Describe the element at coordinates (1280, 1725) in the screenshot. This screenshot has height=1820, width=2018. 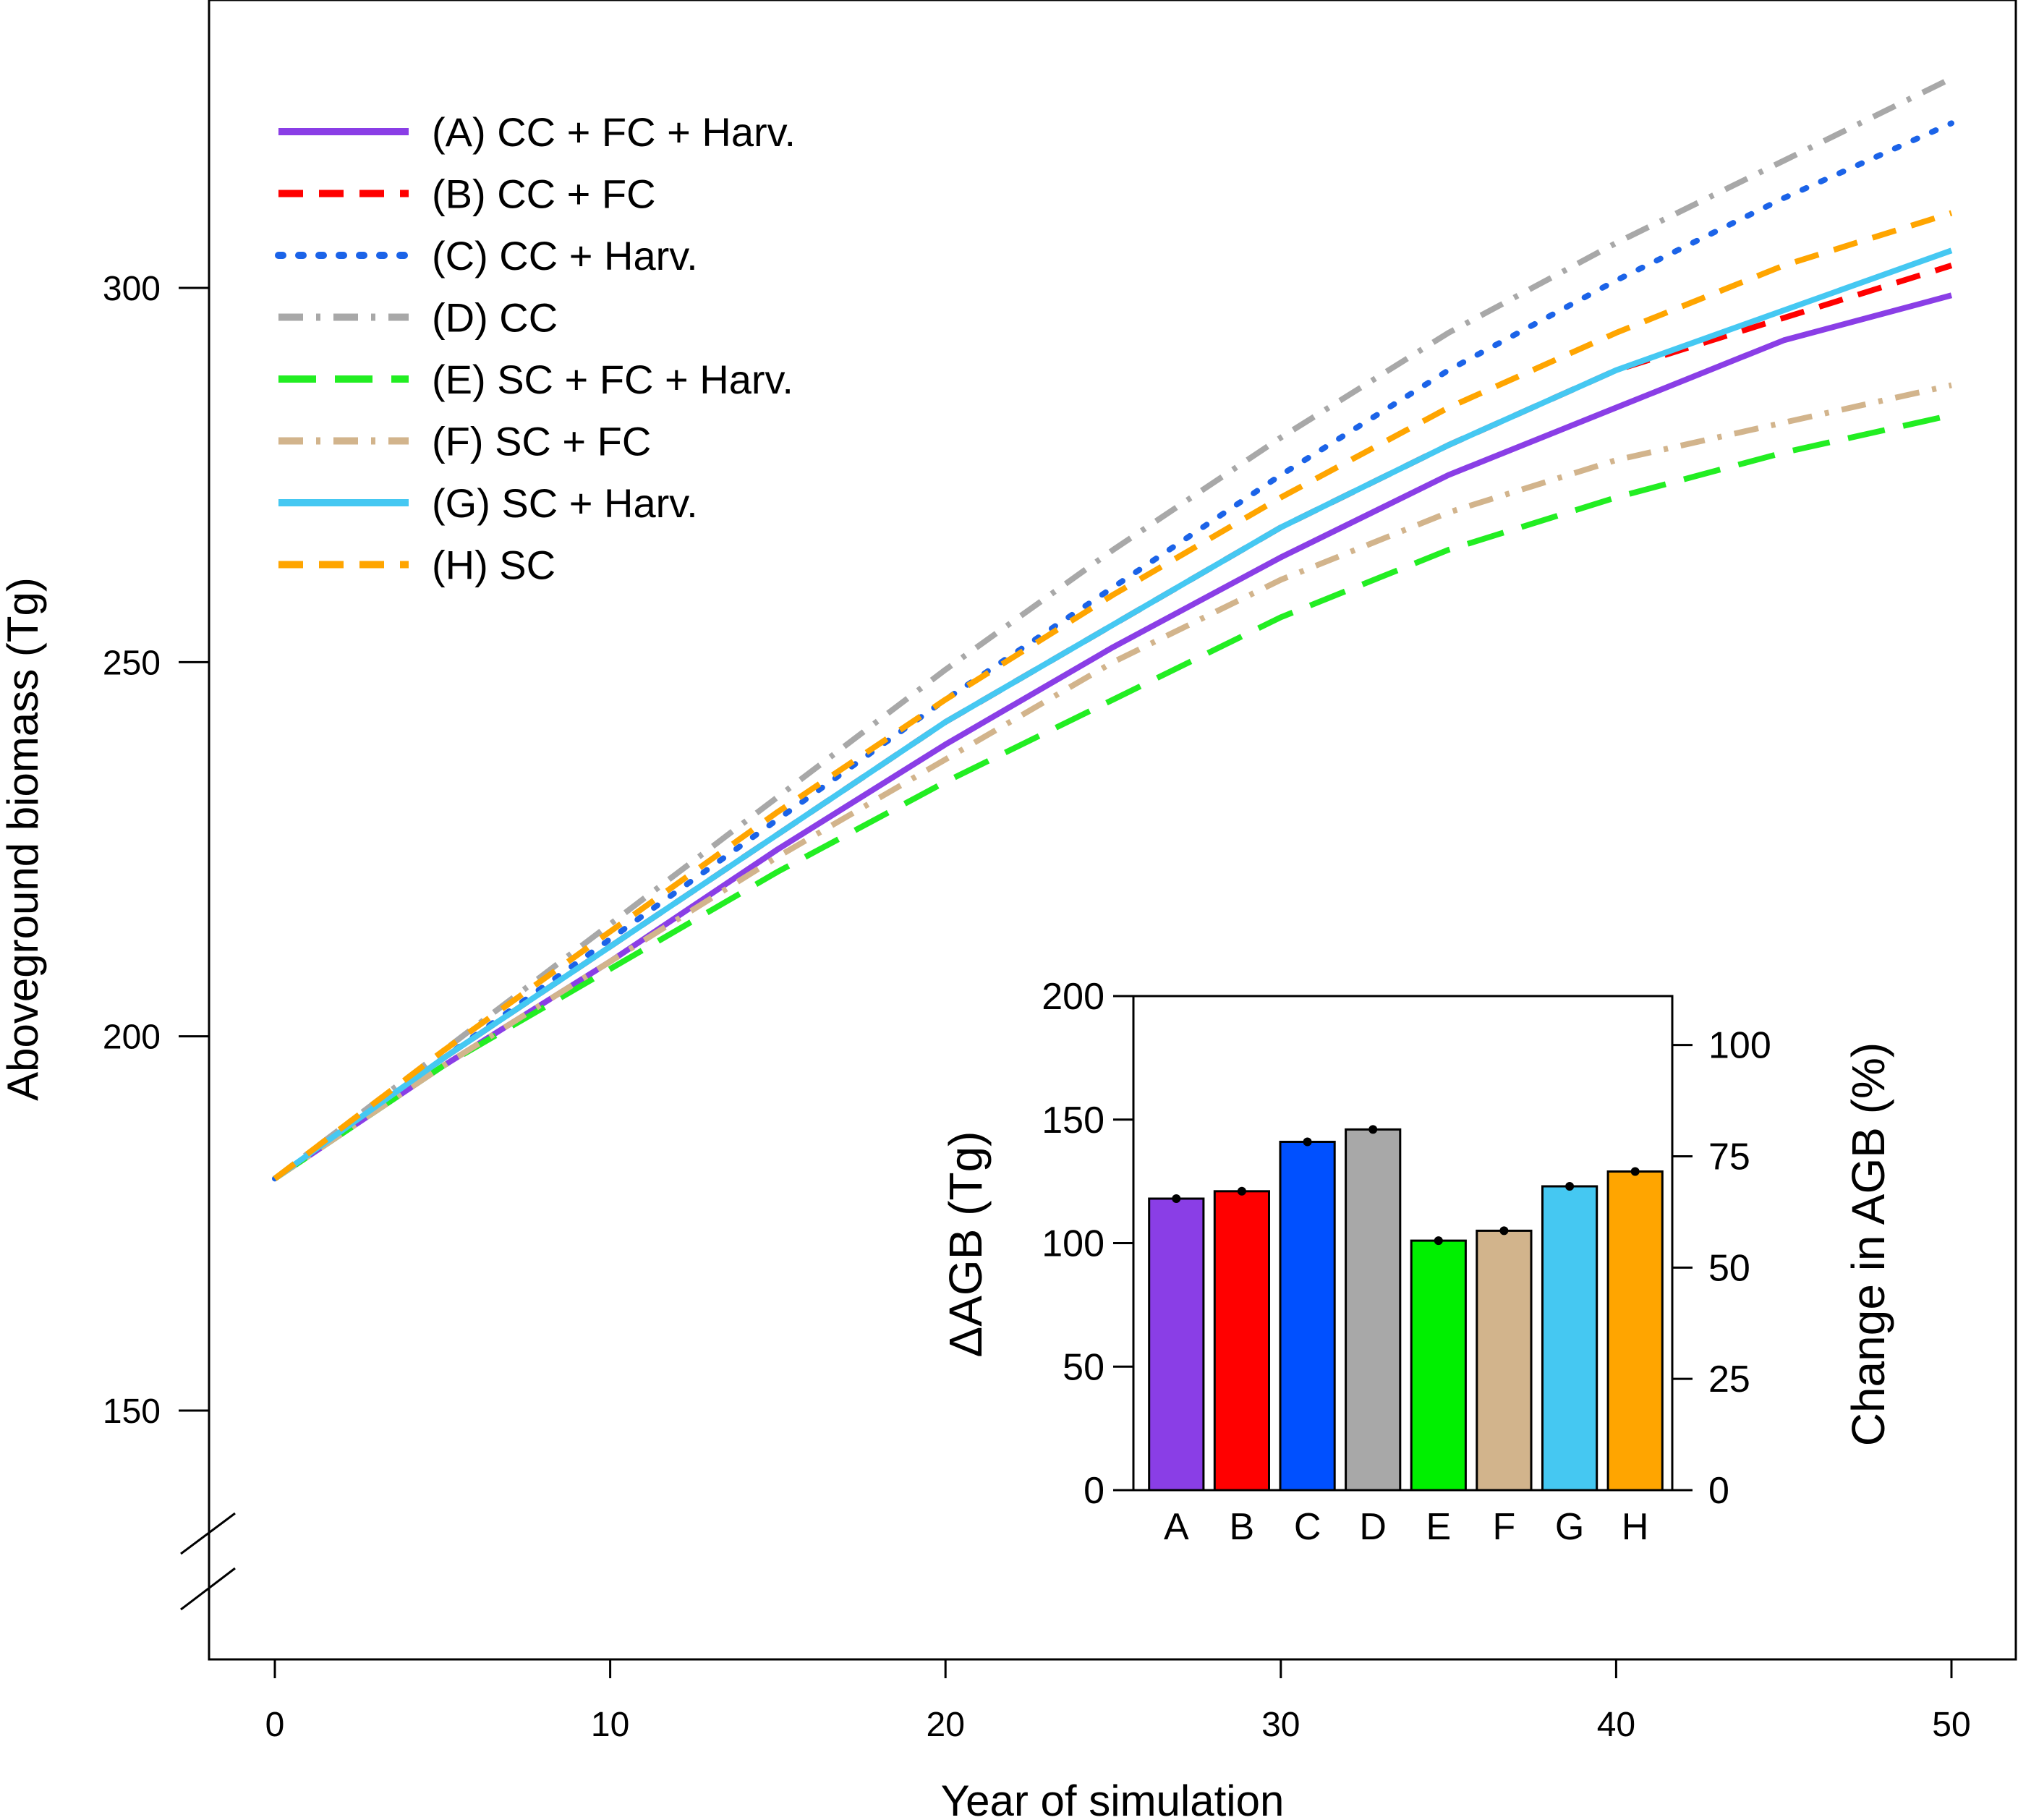
I see `x-tick-label: 30` at that location.